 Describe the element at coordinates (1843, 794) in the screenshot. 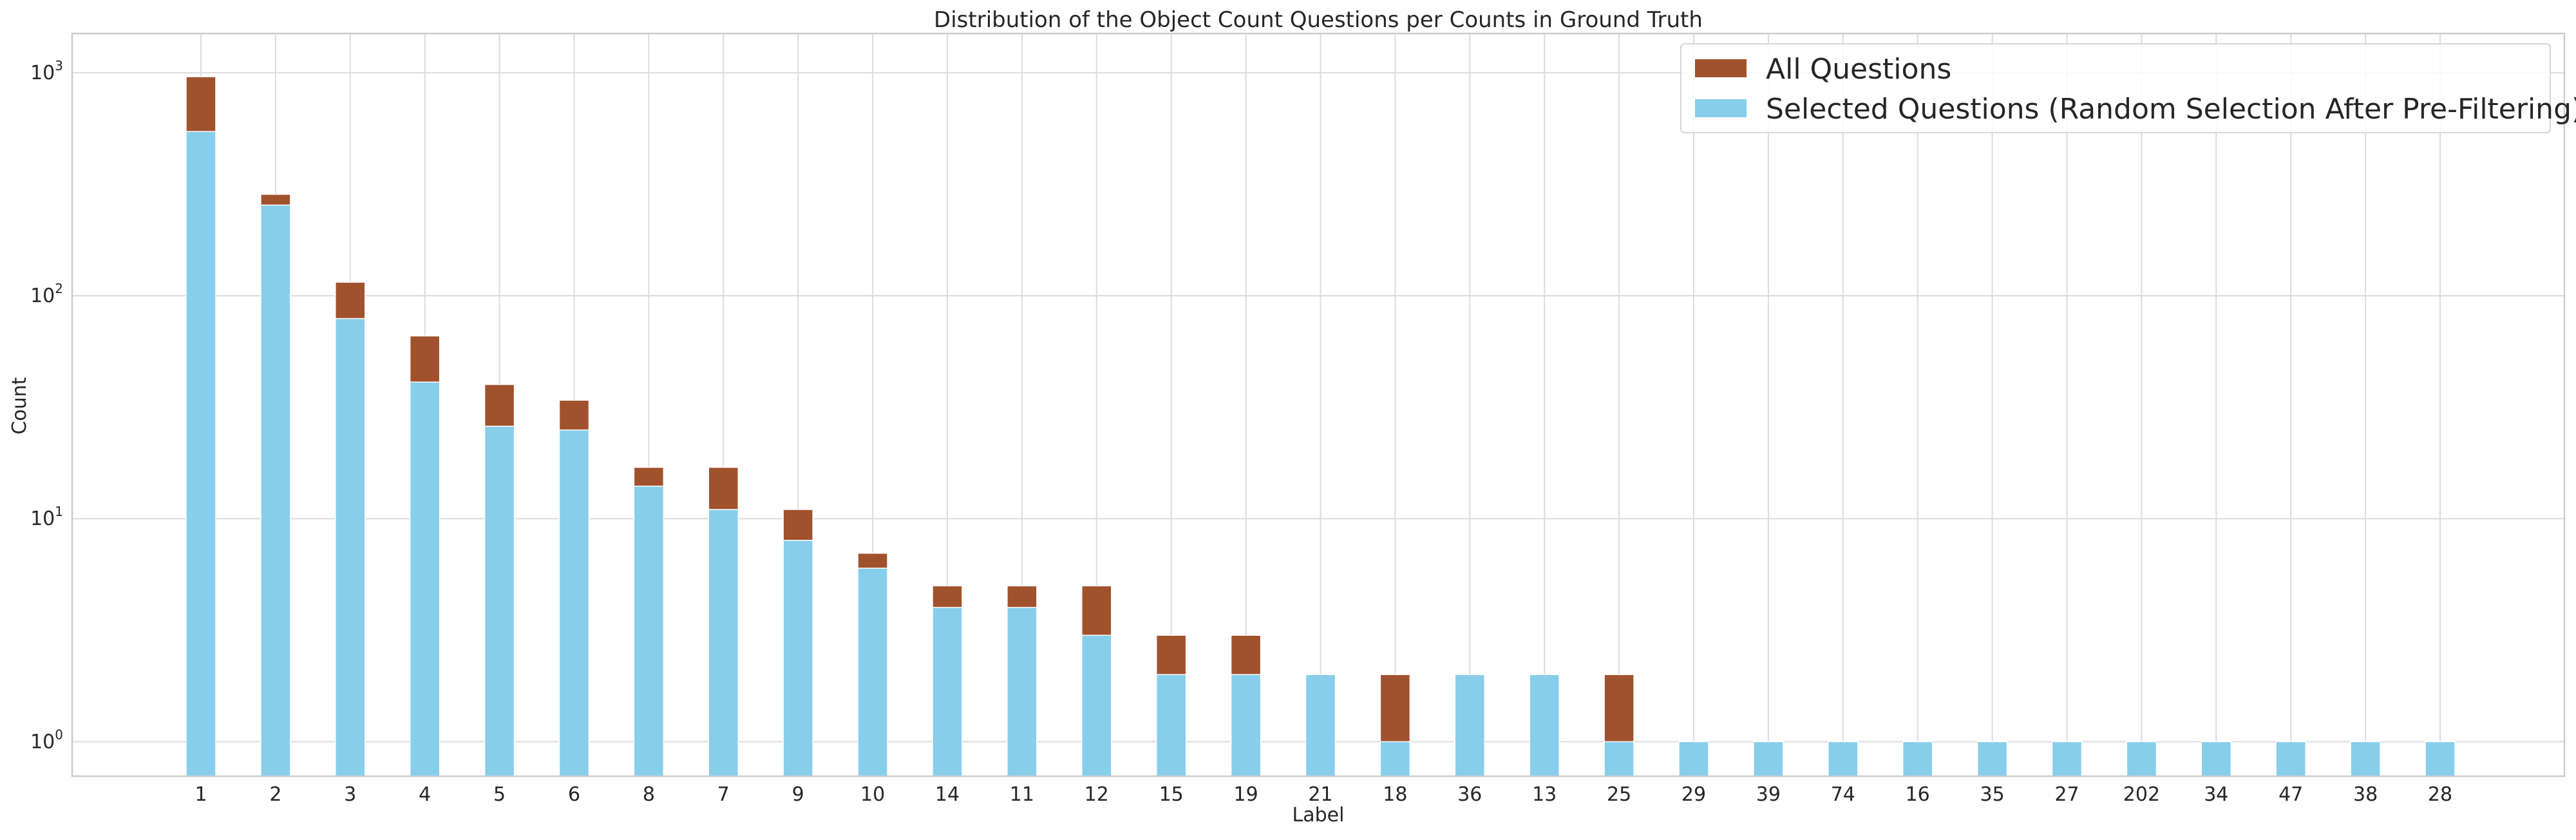

I see `x-tick-label: 74` at that location.